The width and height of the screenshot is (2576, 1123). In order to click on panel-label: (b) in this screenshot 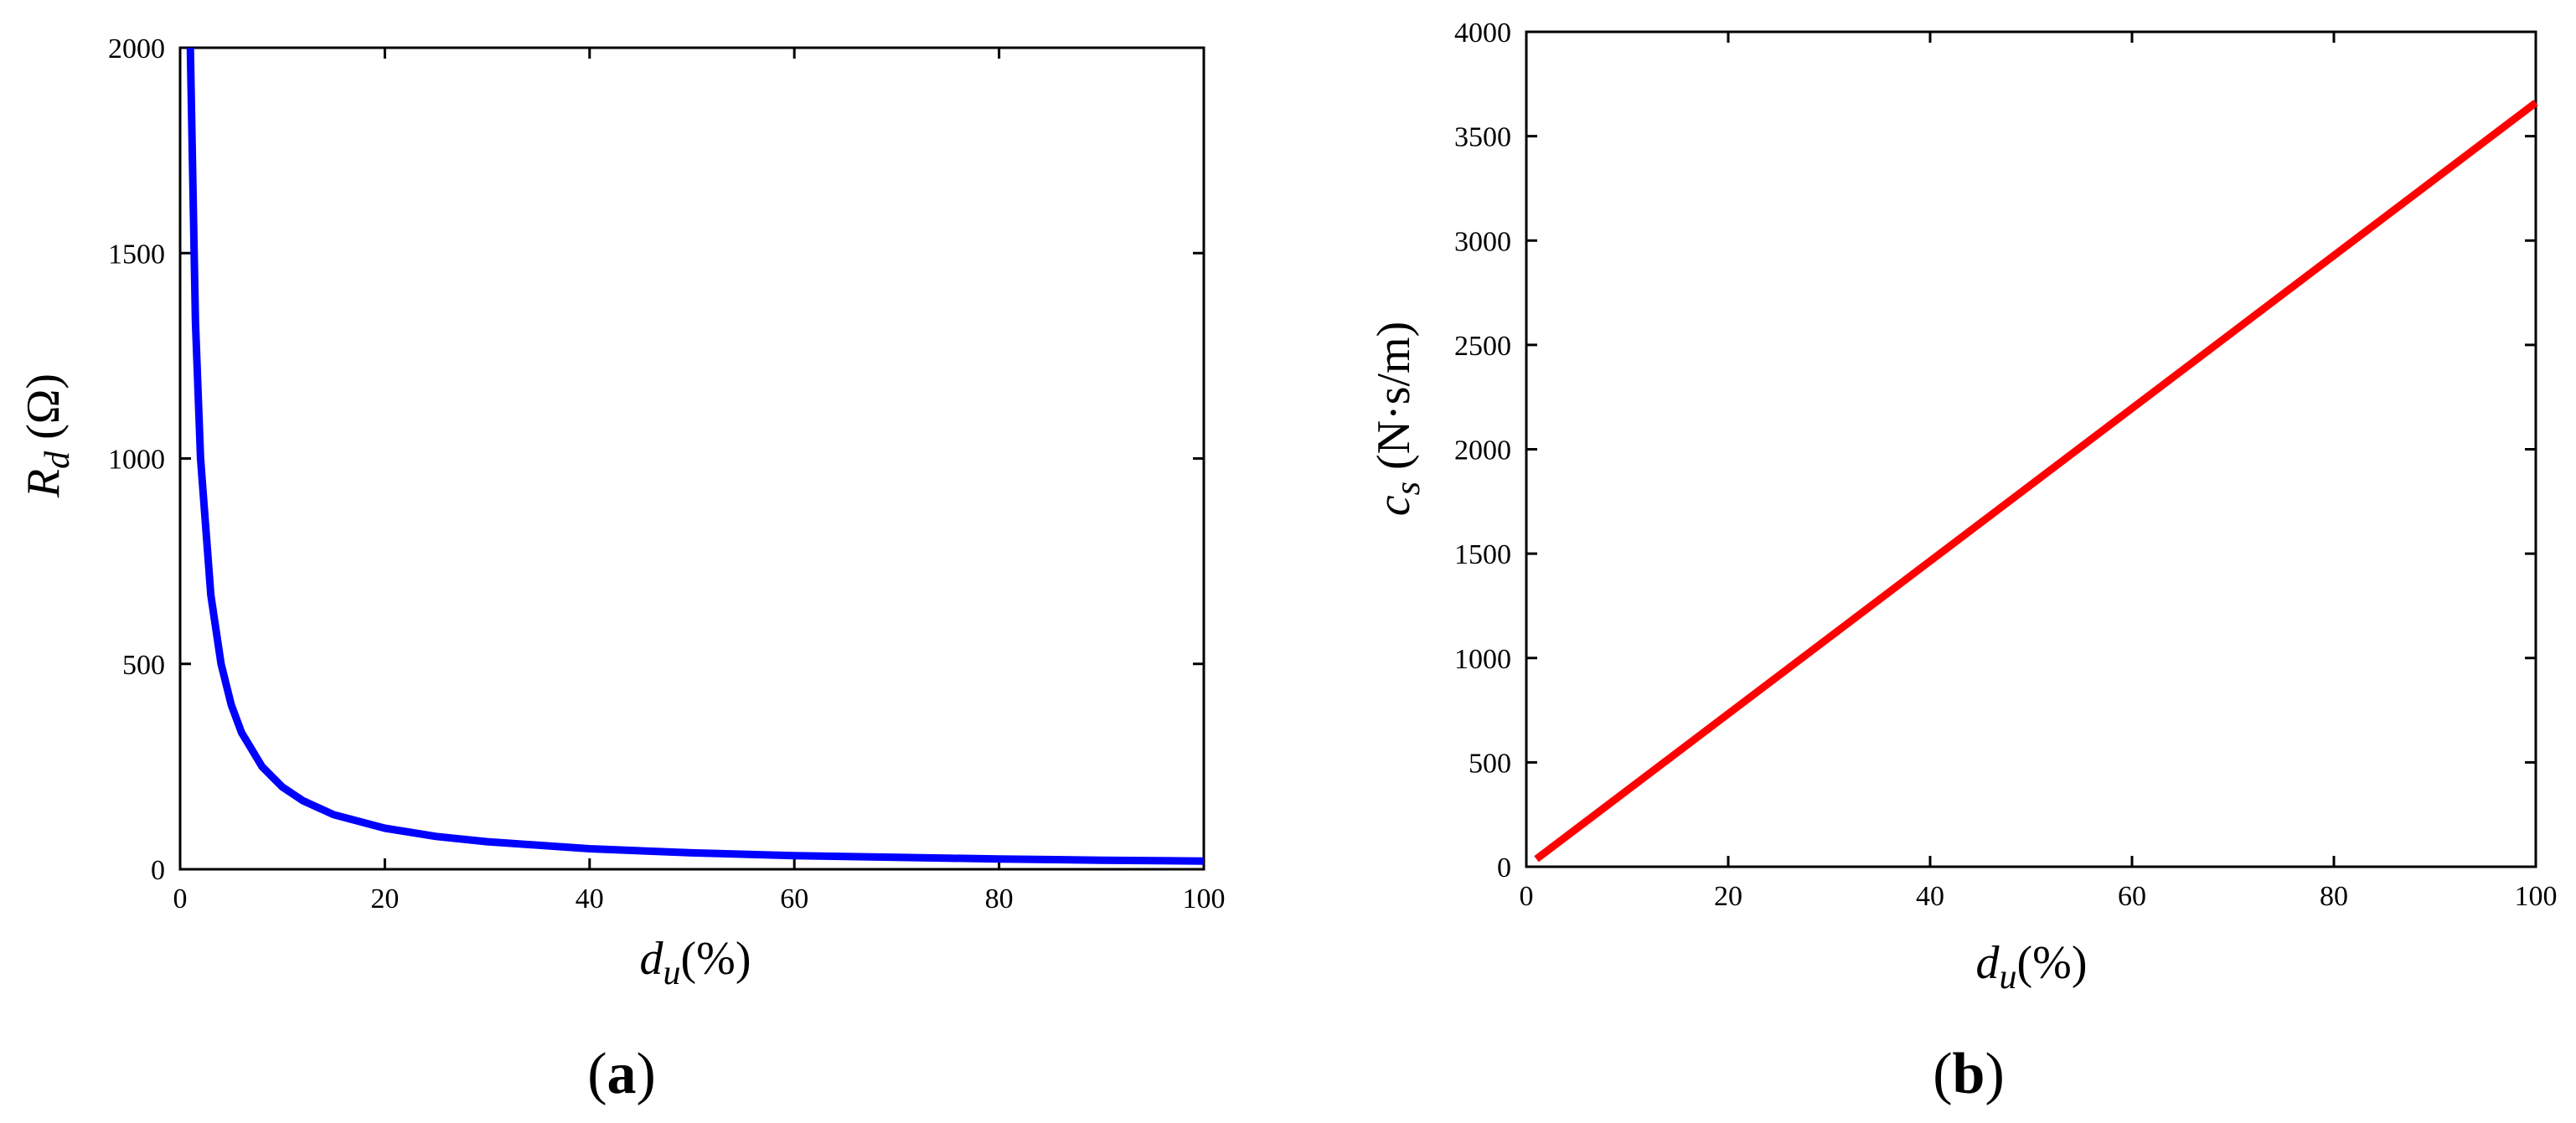, I will do `click(1969, 1074)`.